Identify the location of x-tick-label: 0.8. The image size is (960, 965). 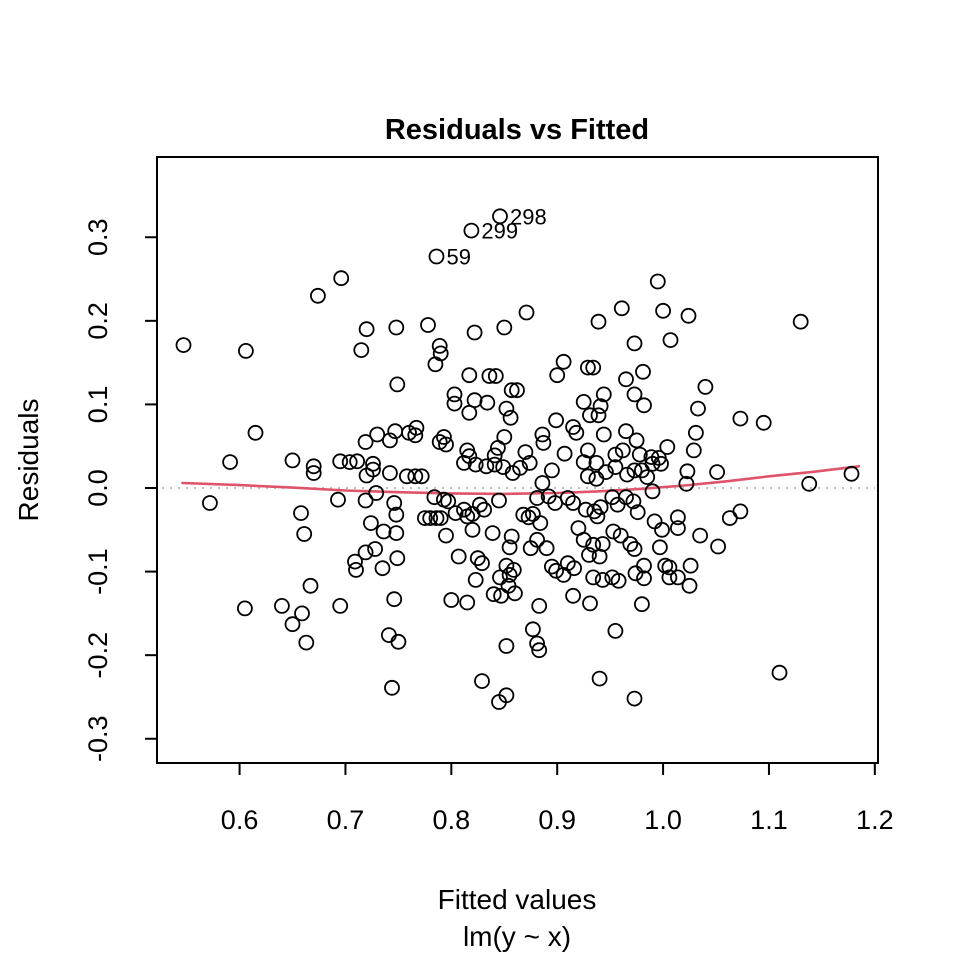
(452, 820).